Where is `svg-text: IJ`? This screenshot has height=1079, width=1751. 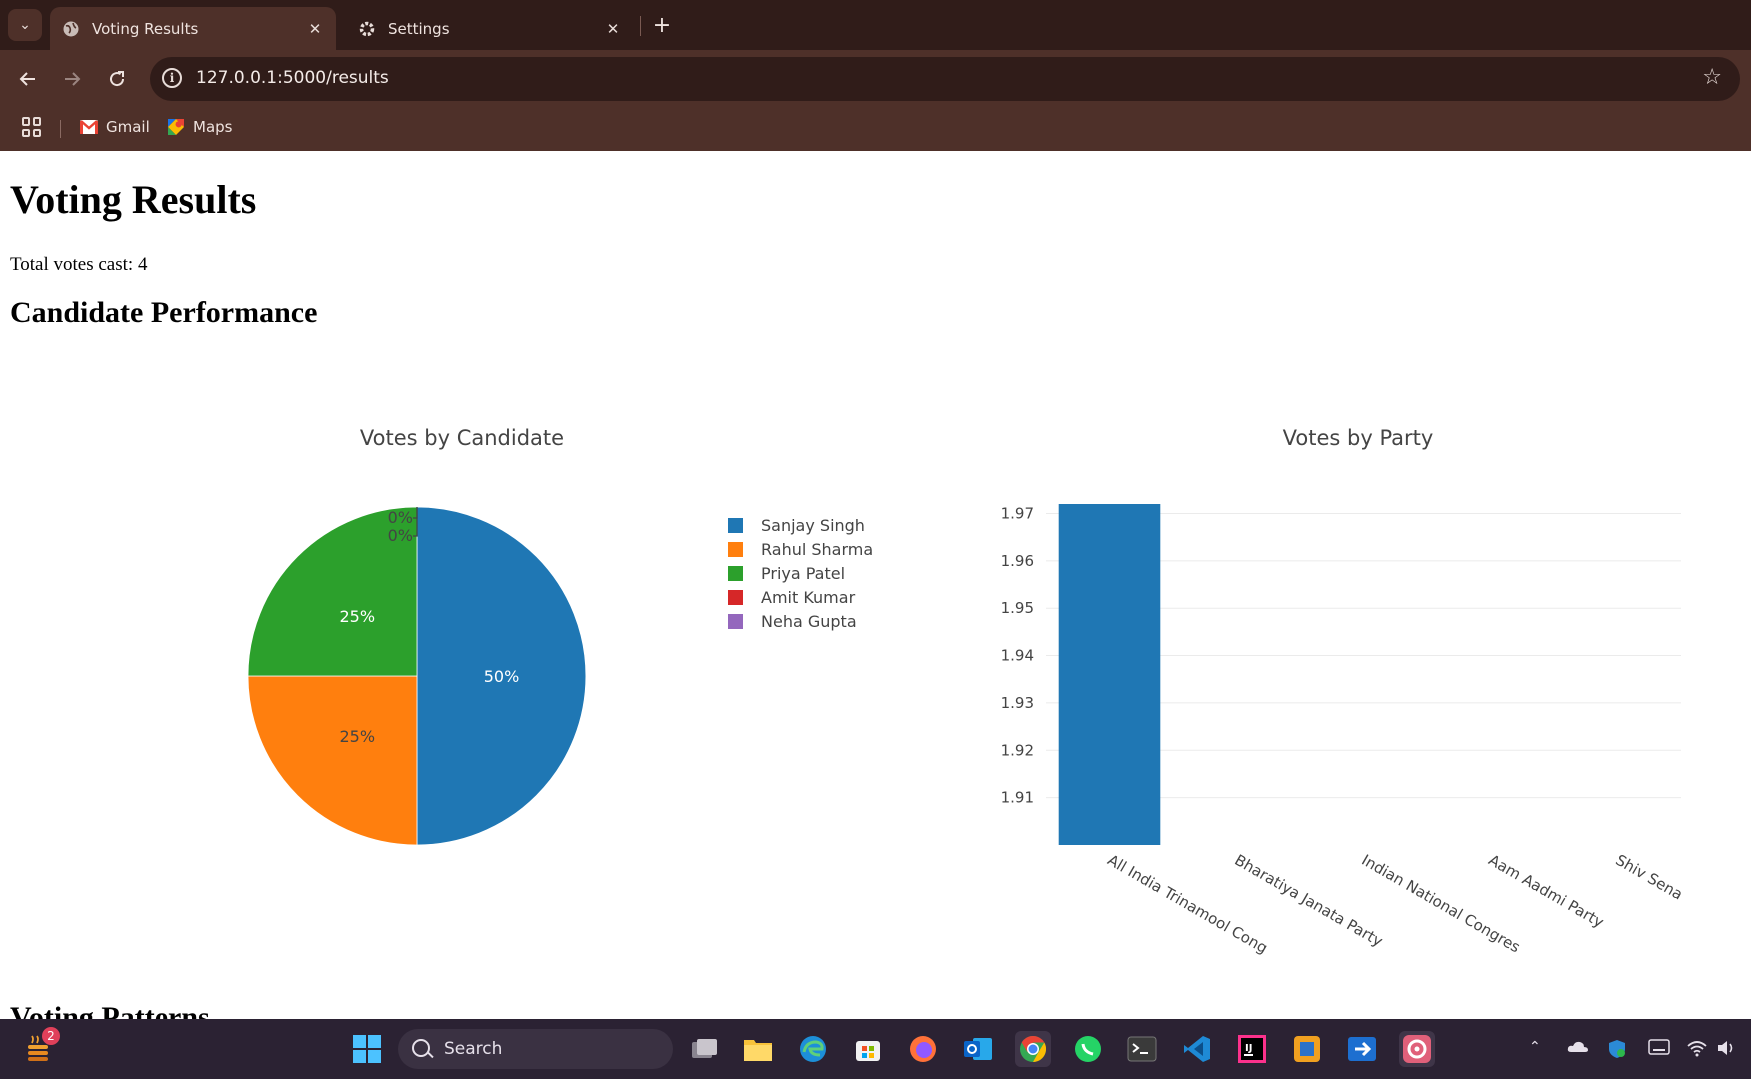
svg-text: IJ is located at coordinates (1248, 1048).